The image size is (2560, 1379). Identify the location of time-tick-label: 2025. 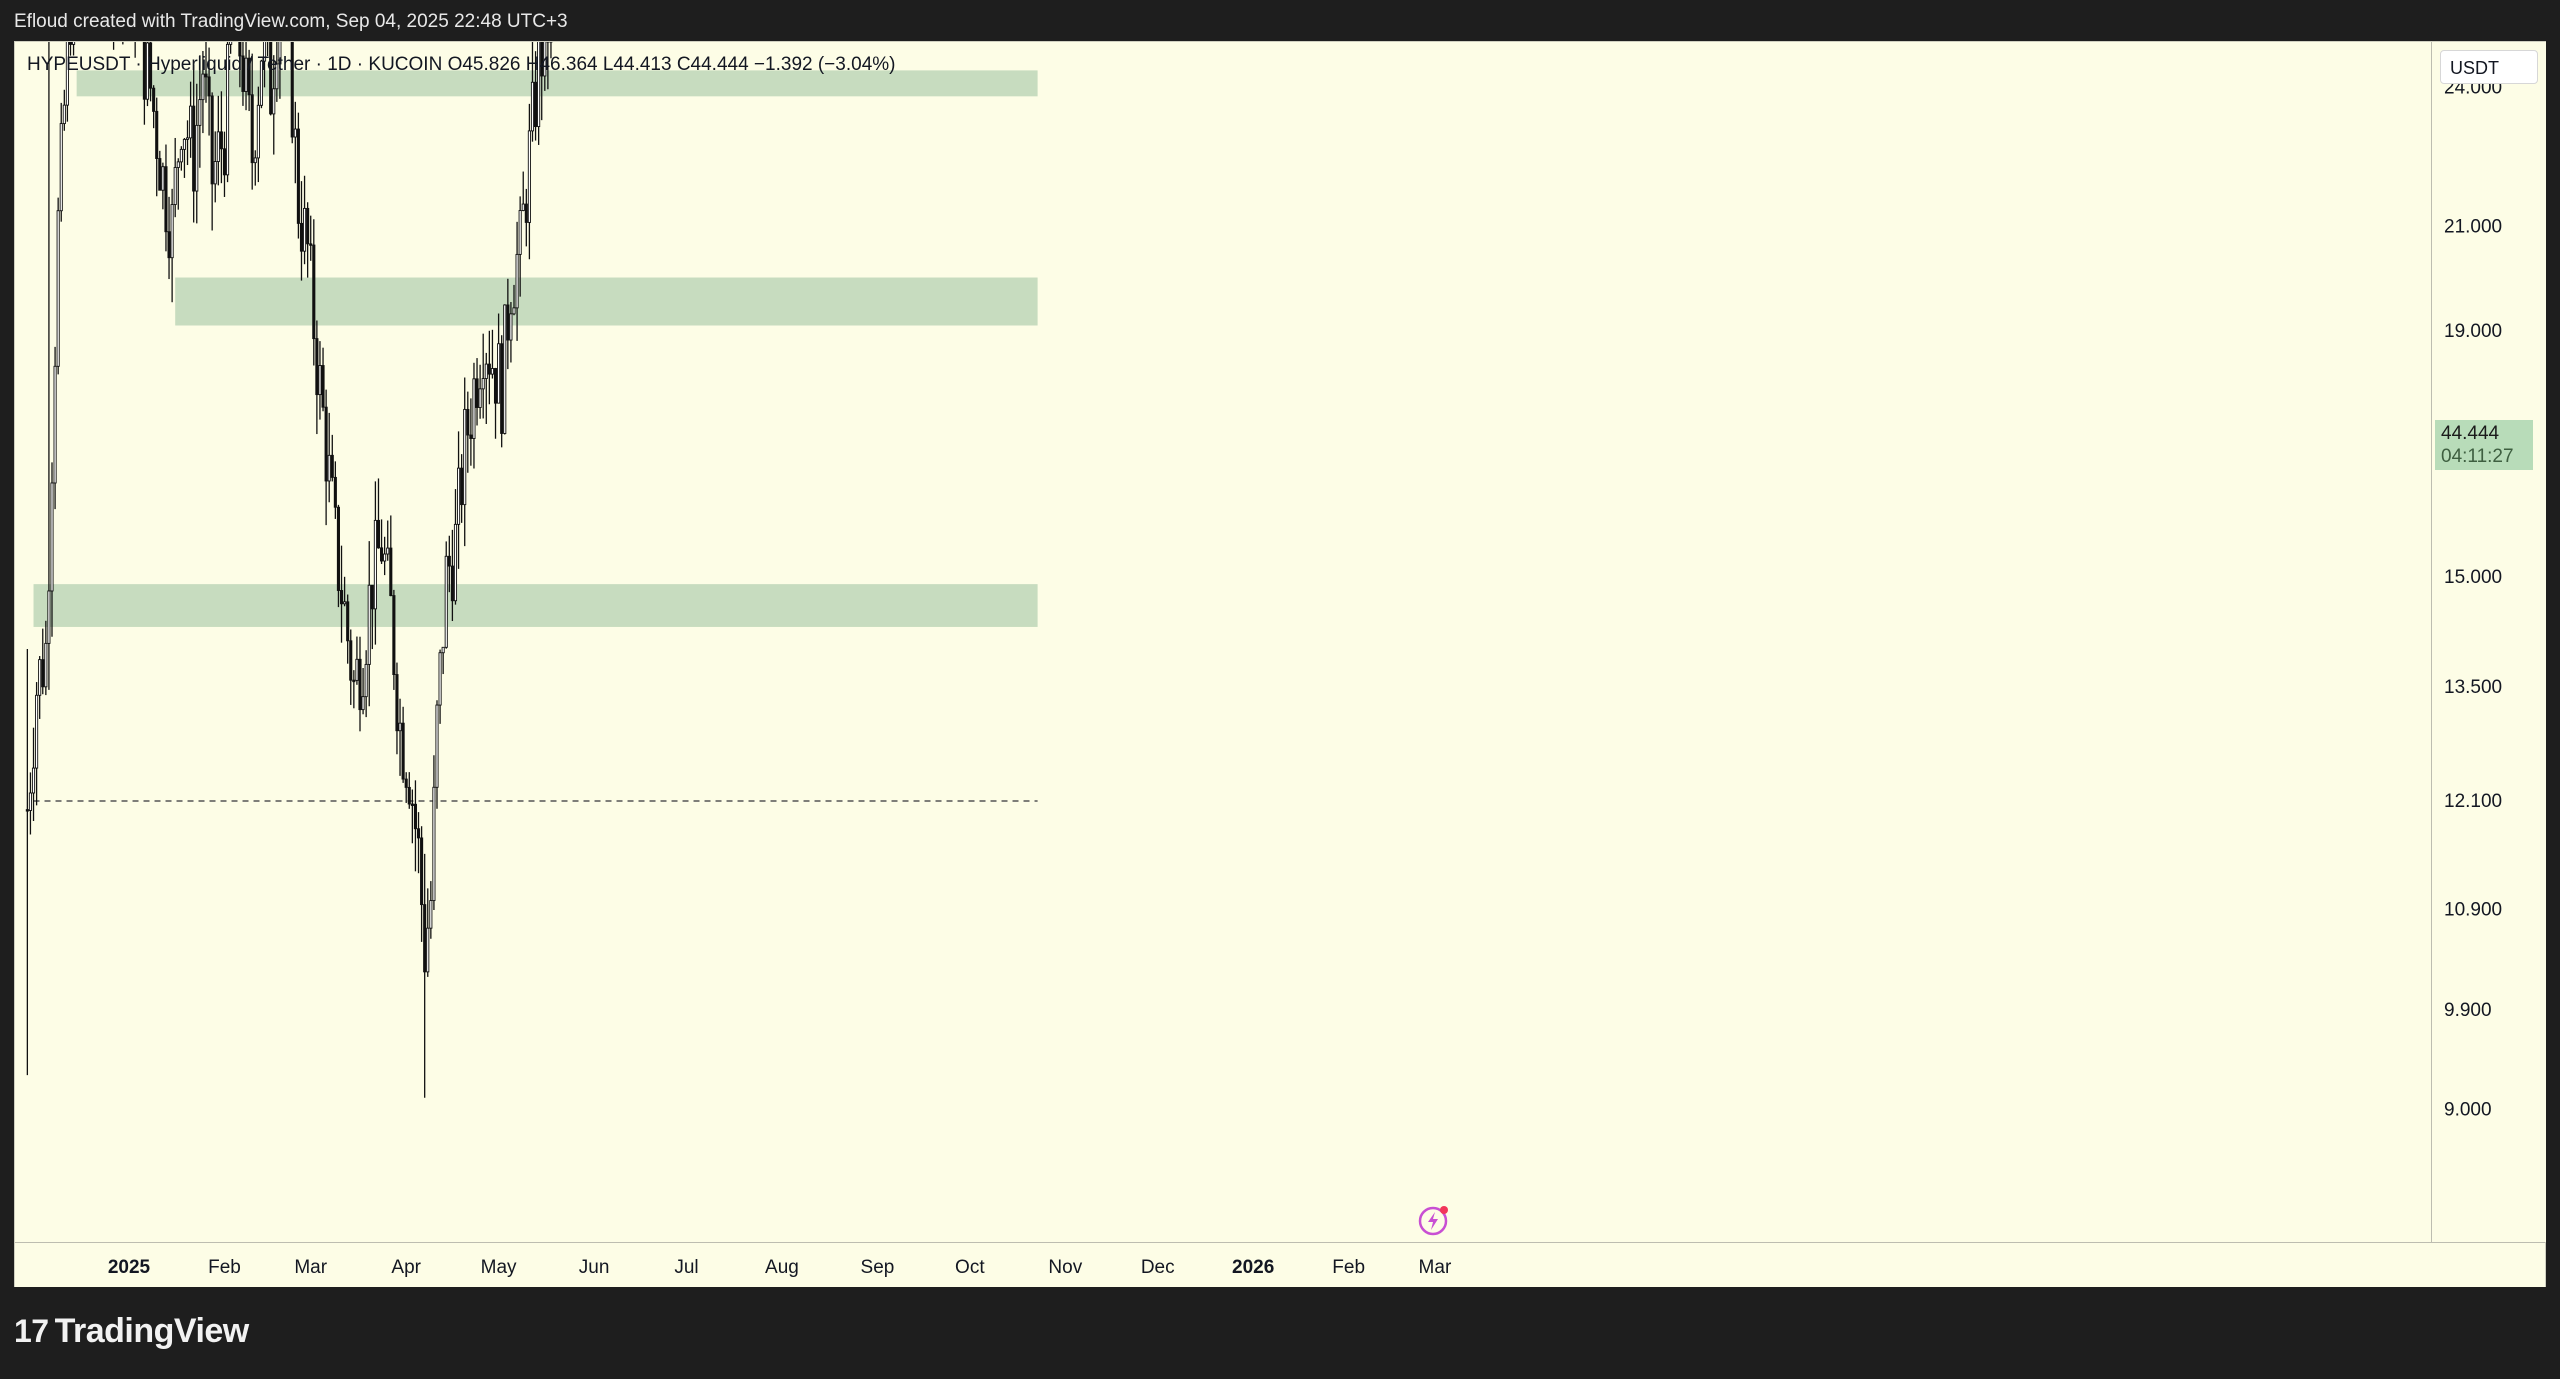
(129, 1267).